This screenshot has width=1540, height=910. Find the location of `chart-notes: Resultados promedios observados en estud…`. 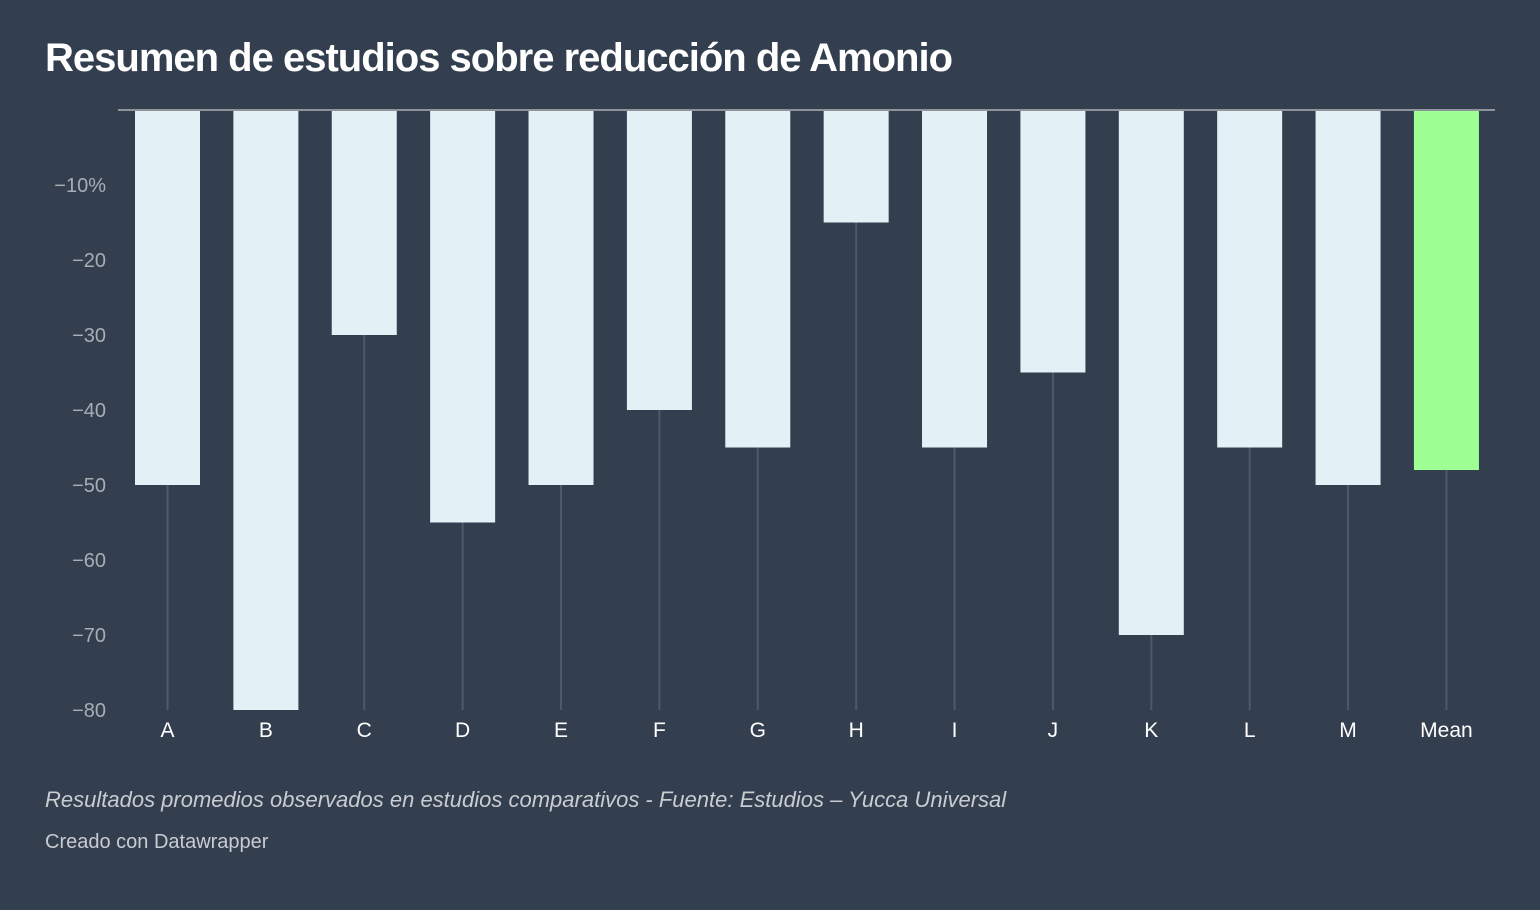

chart-notes: Resultados promedios observados en estud… is located at coordinates (526, 799).